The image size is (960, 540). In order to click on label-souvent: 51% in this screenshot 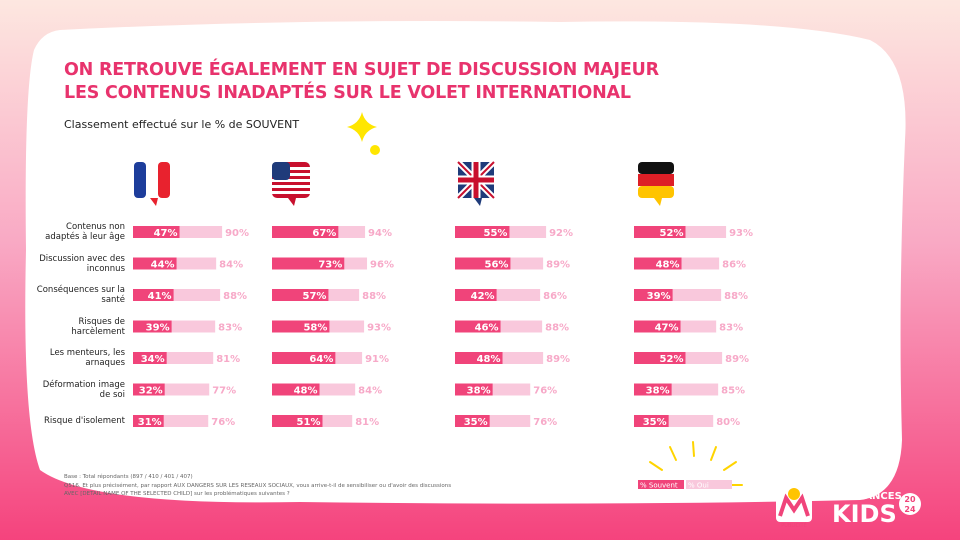, I will do `click(309, 422)`.